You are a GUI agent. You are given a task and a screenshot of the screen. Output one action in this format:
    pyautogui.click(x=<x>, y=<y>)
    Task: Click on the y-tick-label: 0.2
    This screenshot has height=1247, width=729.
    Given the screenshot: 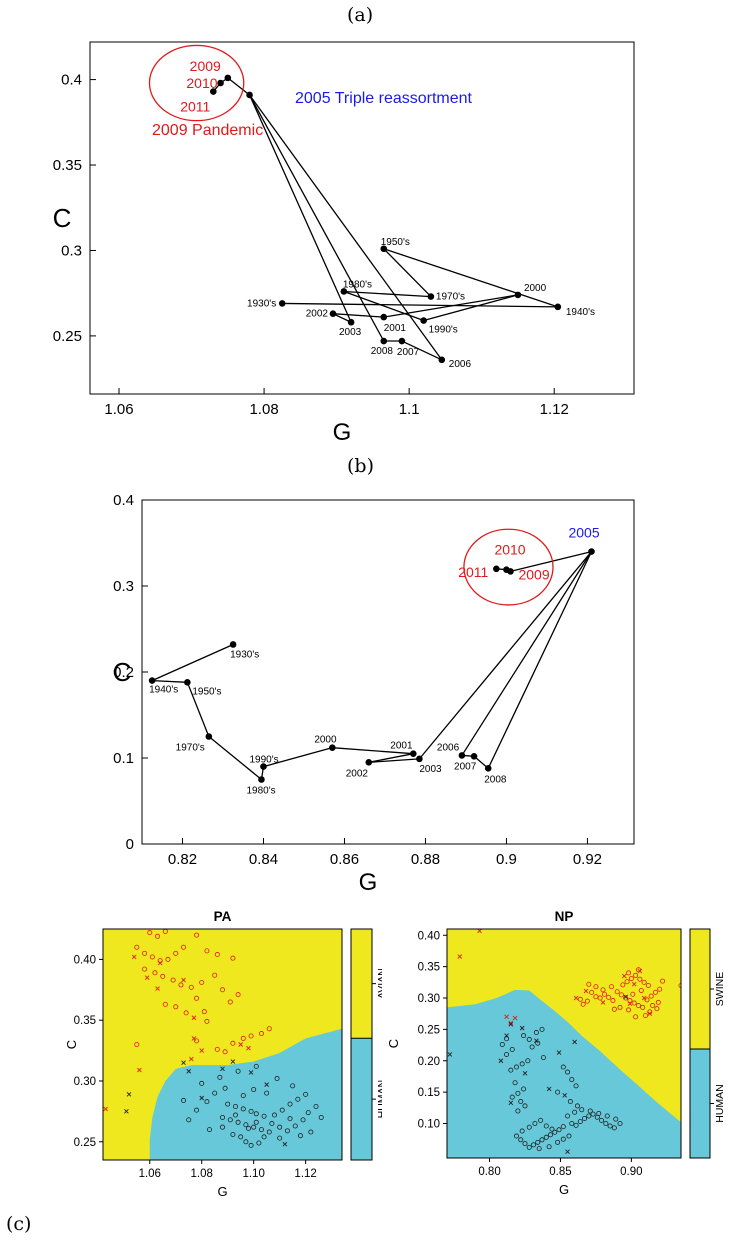 What is the action you would take?
    pyautogui.click(x=123, y=672)
    